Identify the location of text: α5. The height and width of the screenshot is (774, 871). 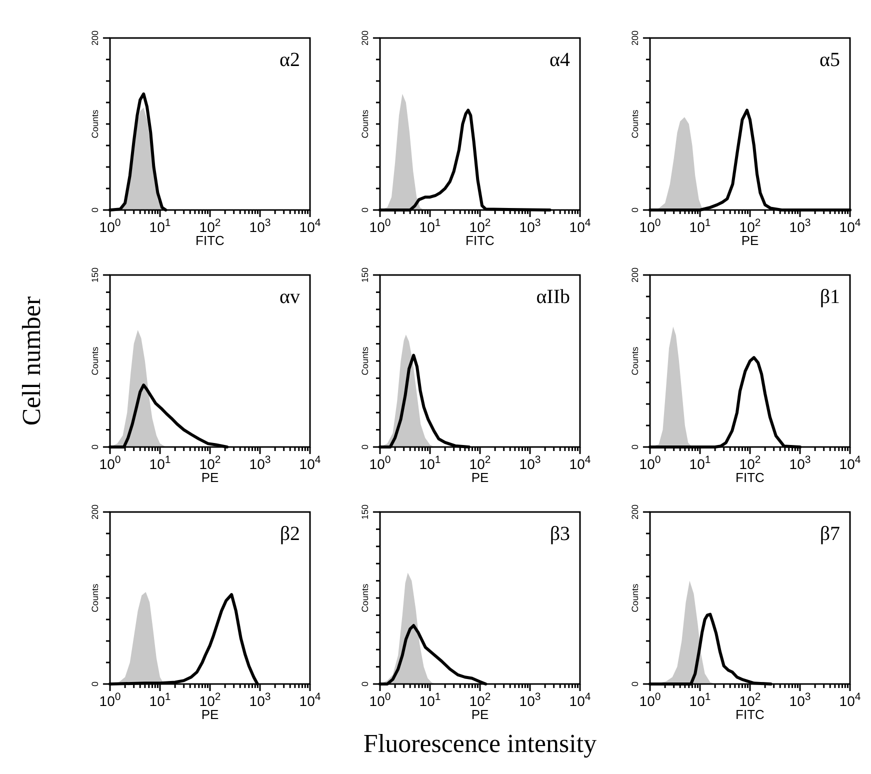
(830, 60).